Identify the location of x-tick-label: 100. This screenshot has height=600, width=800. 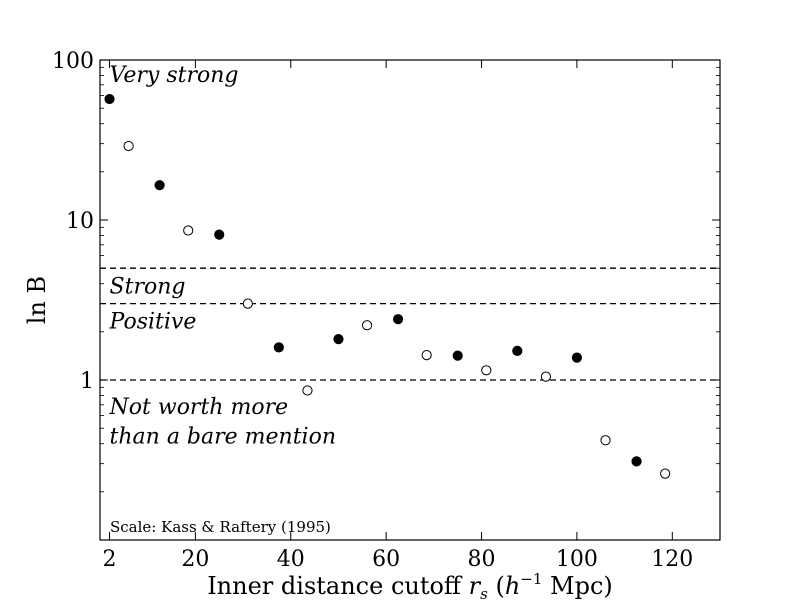
(577, 559).